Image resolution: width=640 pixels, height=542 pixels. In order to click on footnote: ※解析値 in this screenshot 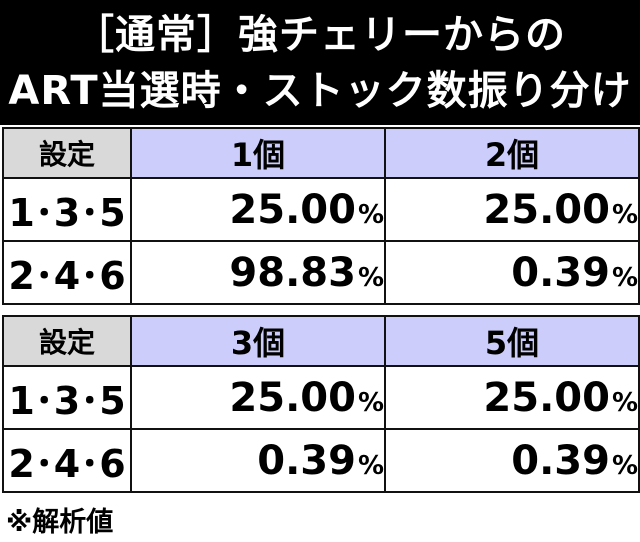, I will do `click(60, 522)`.